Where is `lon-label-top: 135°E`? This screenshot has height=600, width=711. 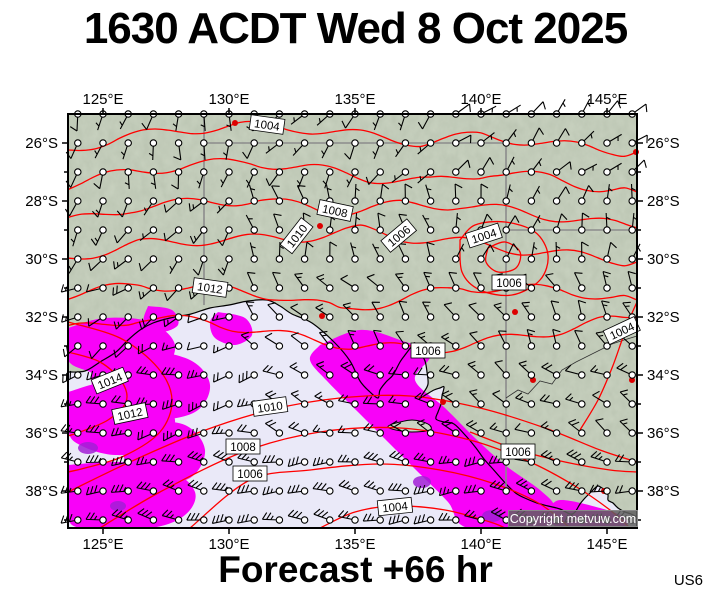 lon-label-top: 135°E is located at coordinates (354, 99).